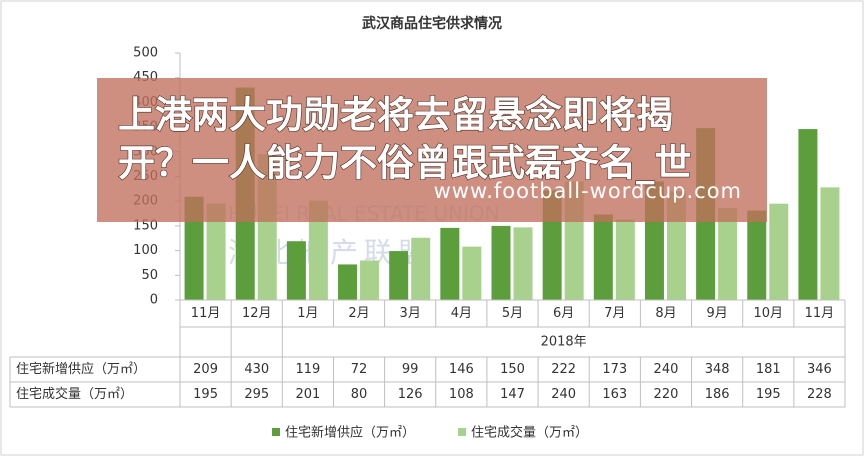 The width and height of the screenshot is (865, 457). Describe the element at coordinates (145, 225) in the screenshot. I see `y-tick-label: 150` at that location.